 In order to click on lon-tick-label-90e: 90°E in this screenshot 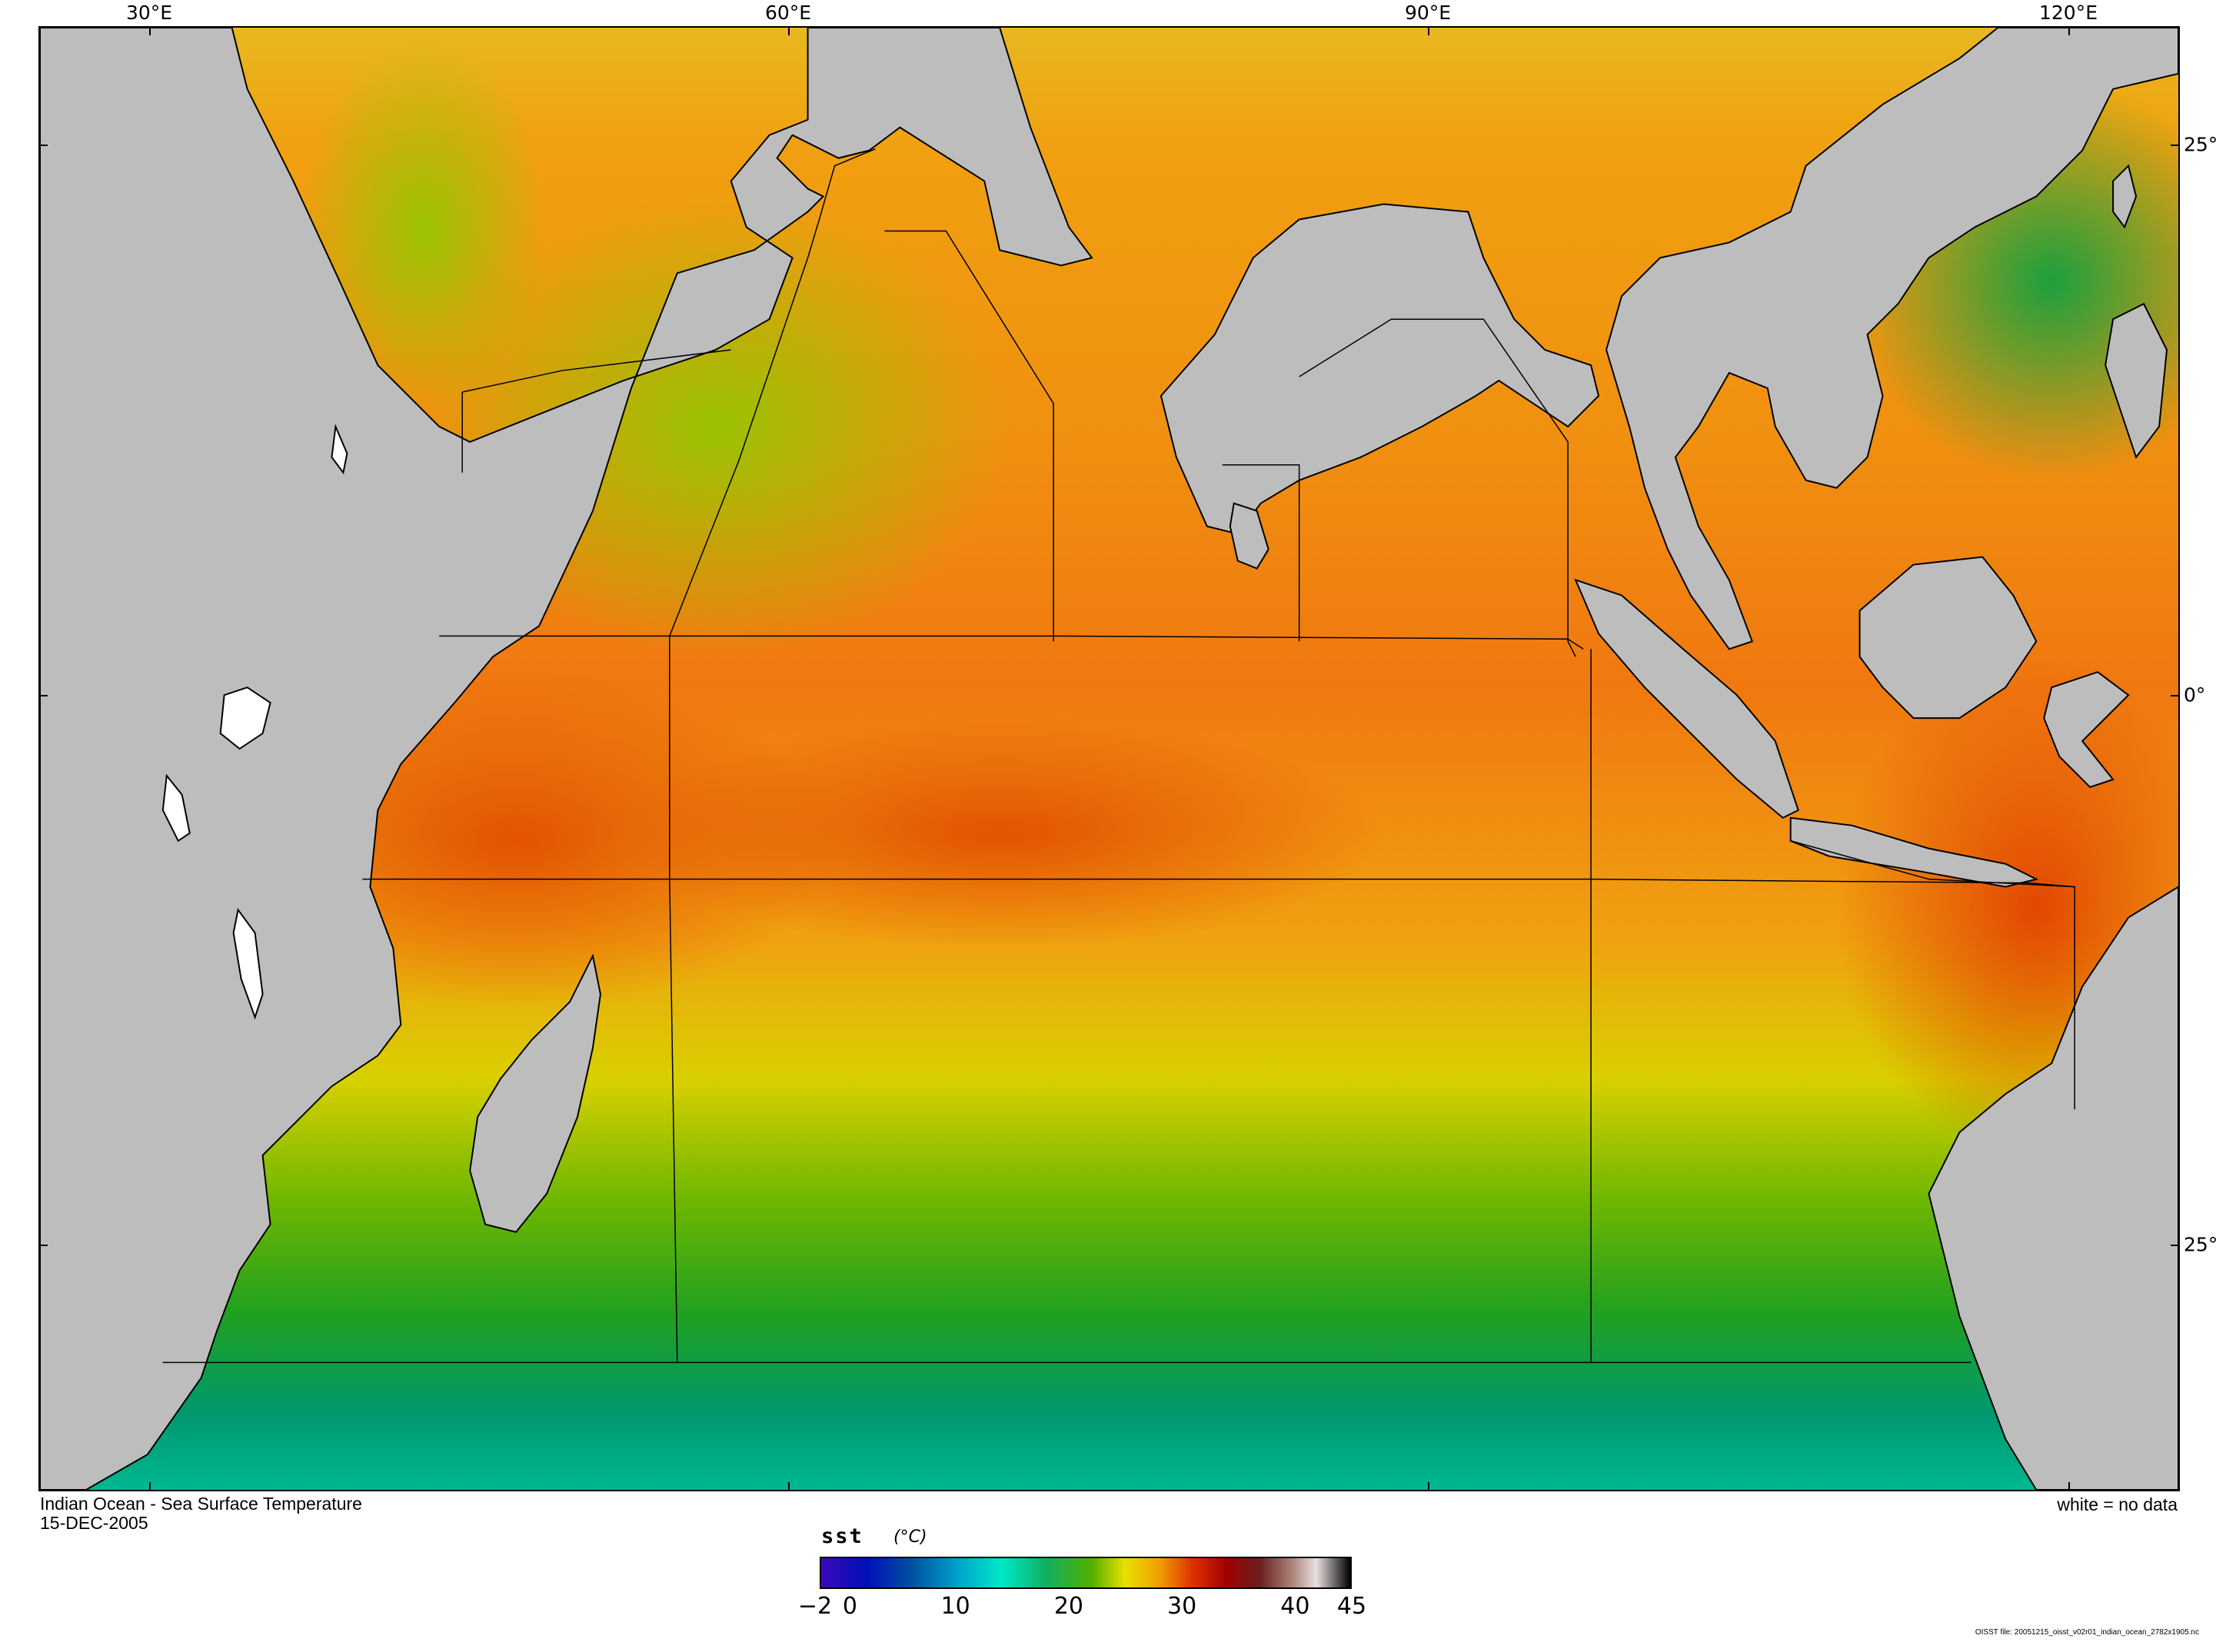, I will do `click(1428, 13)`.